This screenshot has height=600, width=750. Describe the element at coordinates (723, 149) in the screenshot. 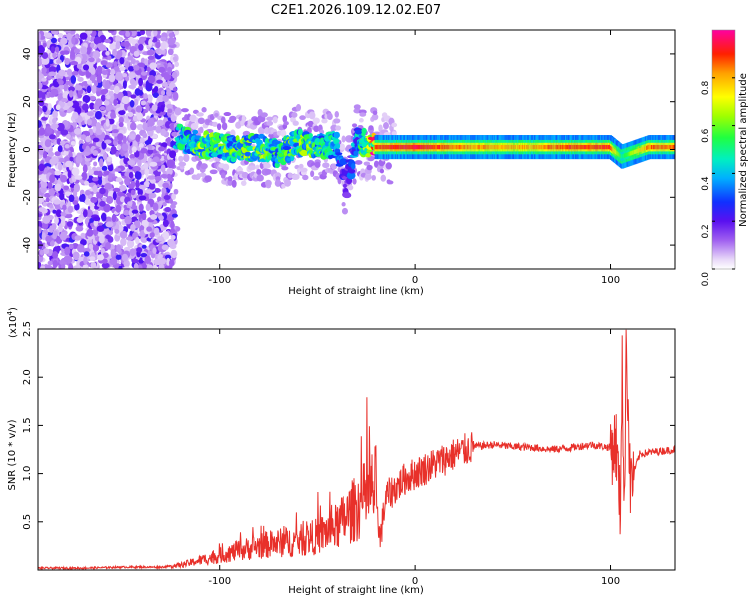

I see `colorbar-gradient` at that location.